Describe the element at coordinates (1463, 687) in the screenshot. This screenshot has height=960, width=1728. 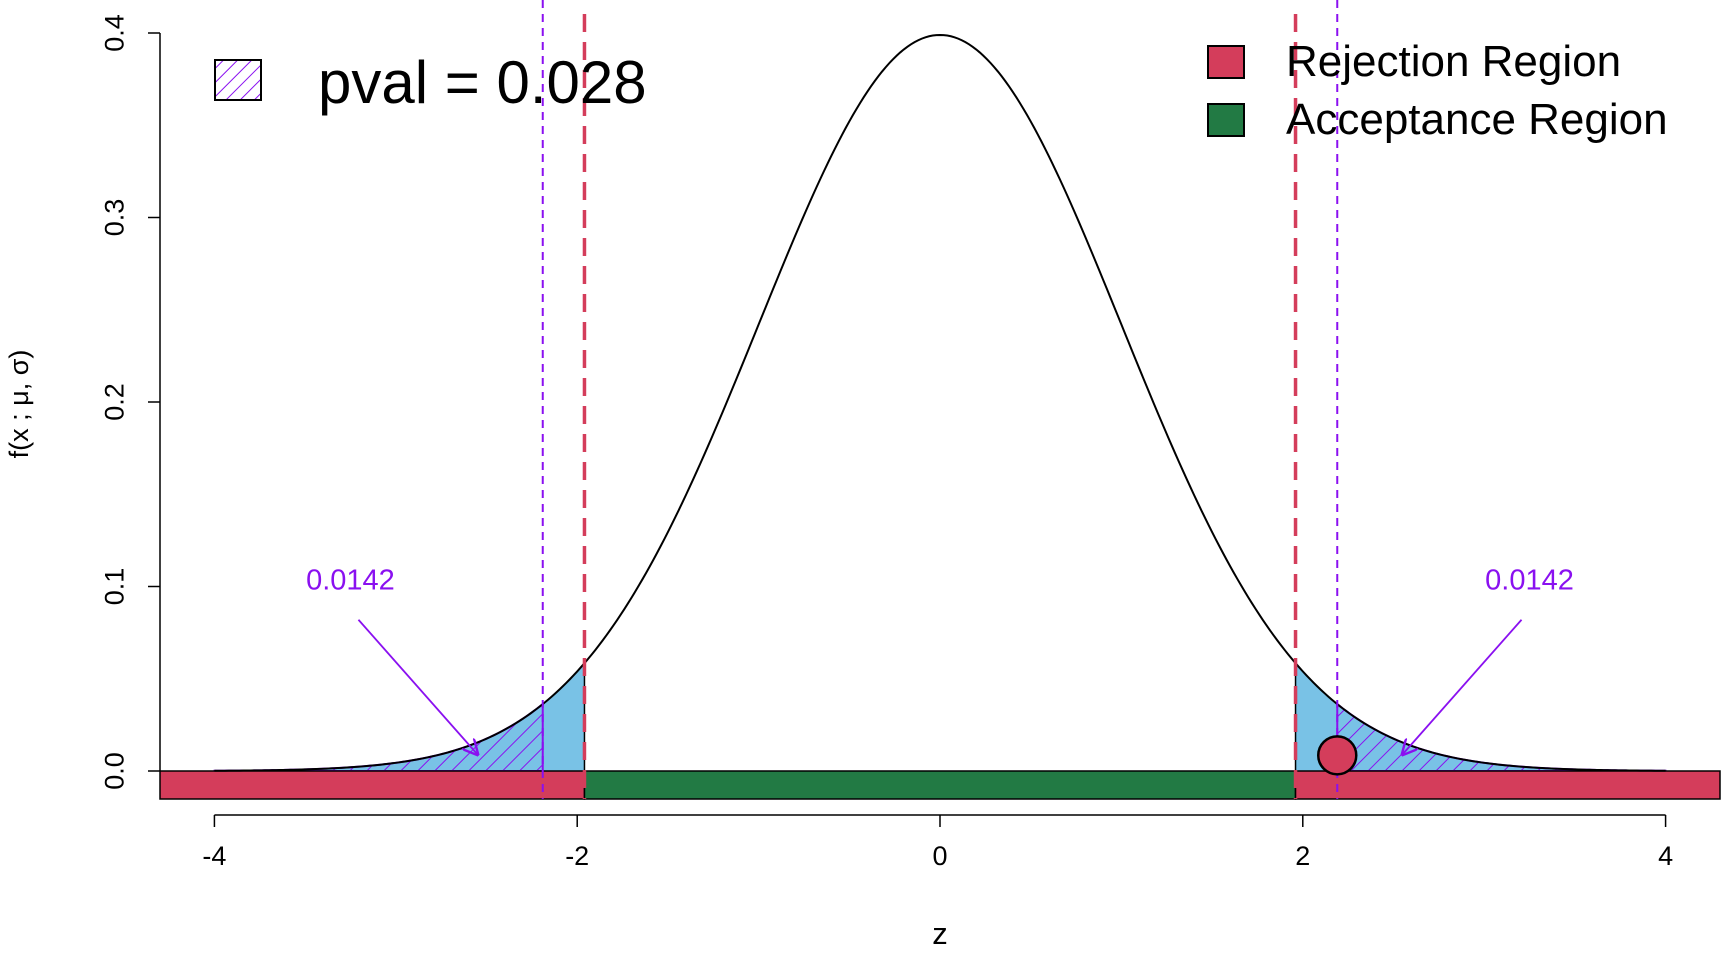
I see `tail-probability-arrow-right` at that location.